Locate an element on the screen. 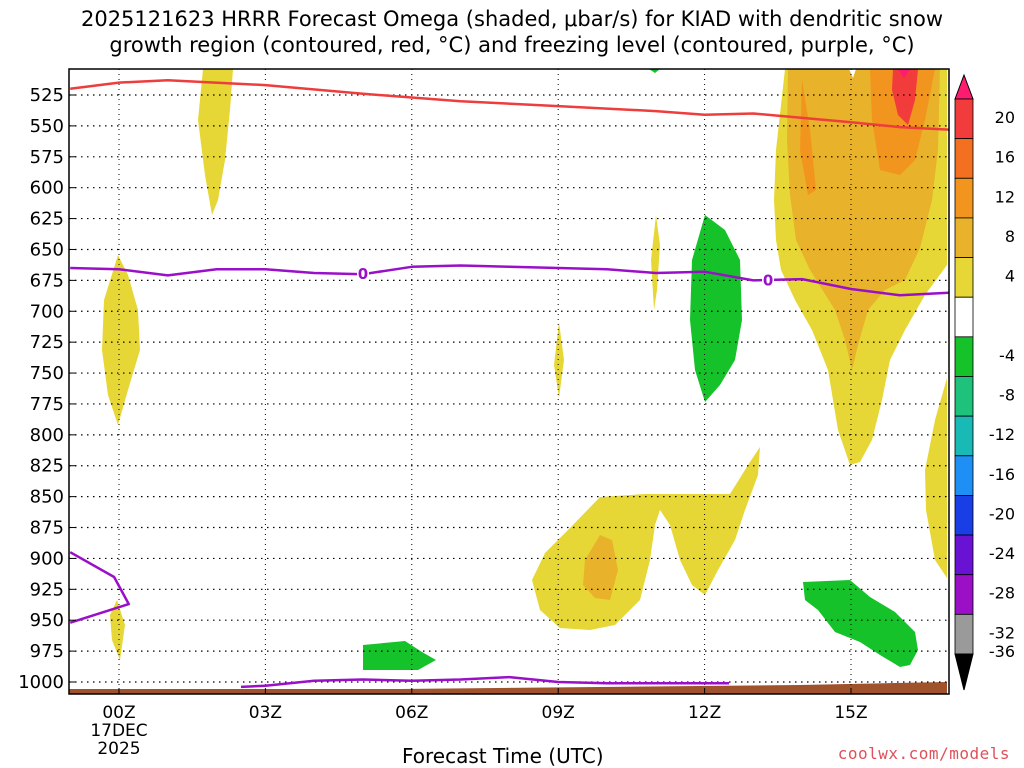 The width and height of the screenshot is (1024, 768). omega-region-green-b is located at coordinates (654, 71).